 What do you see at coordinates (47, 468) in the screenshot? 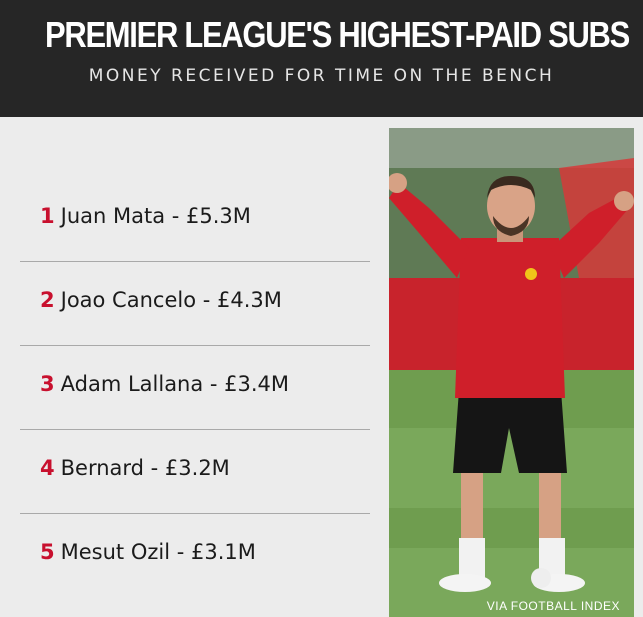
I see `rank-number: 4` at bounding box center [47, 468].